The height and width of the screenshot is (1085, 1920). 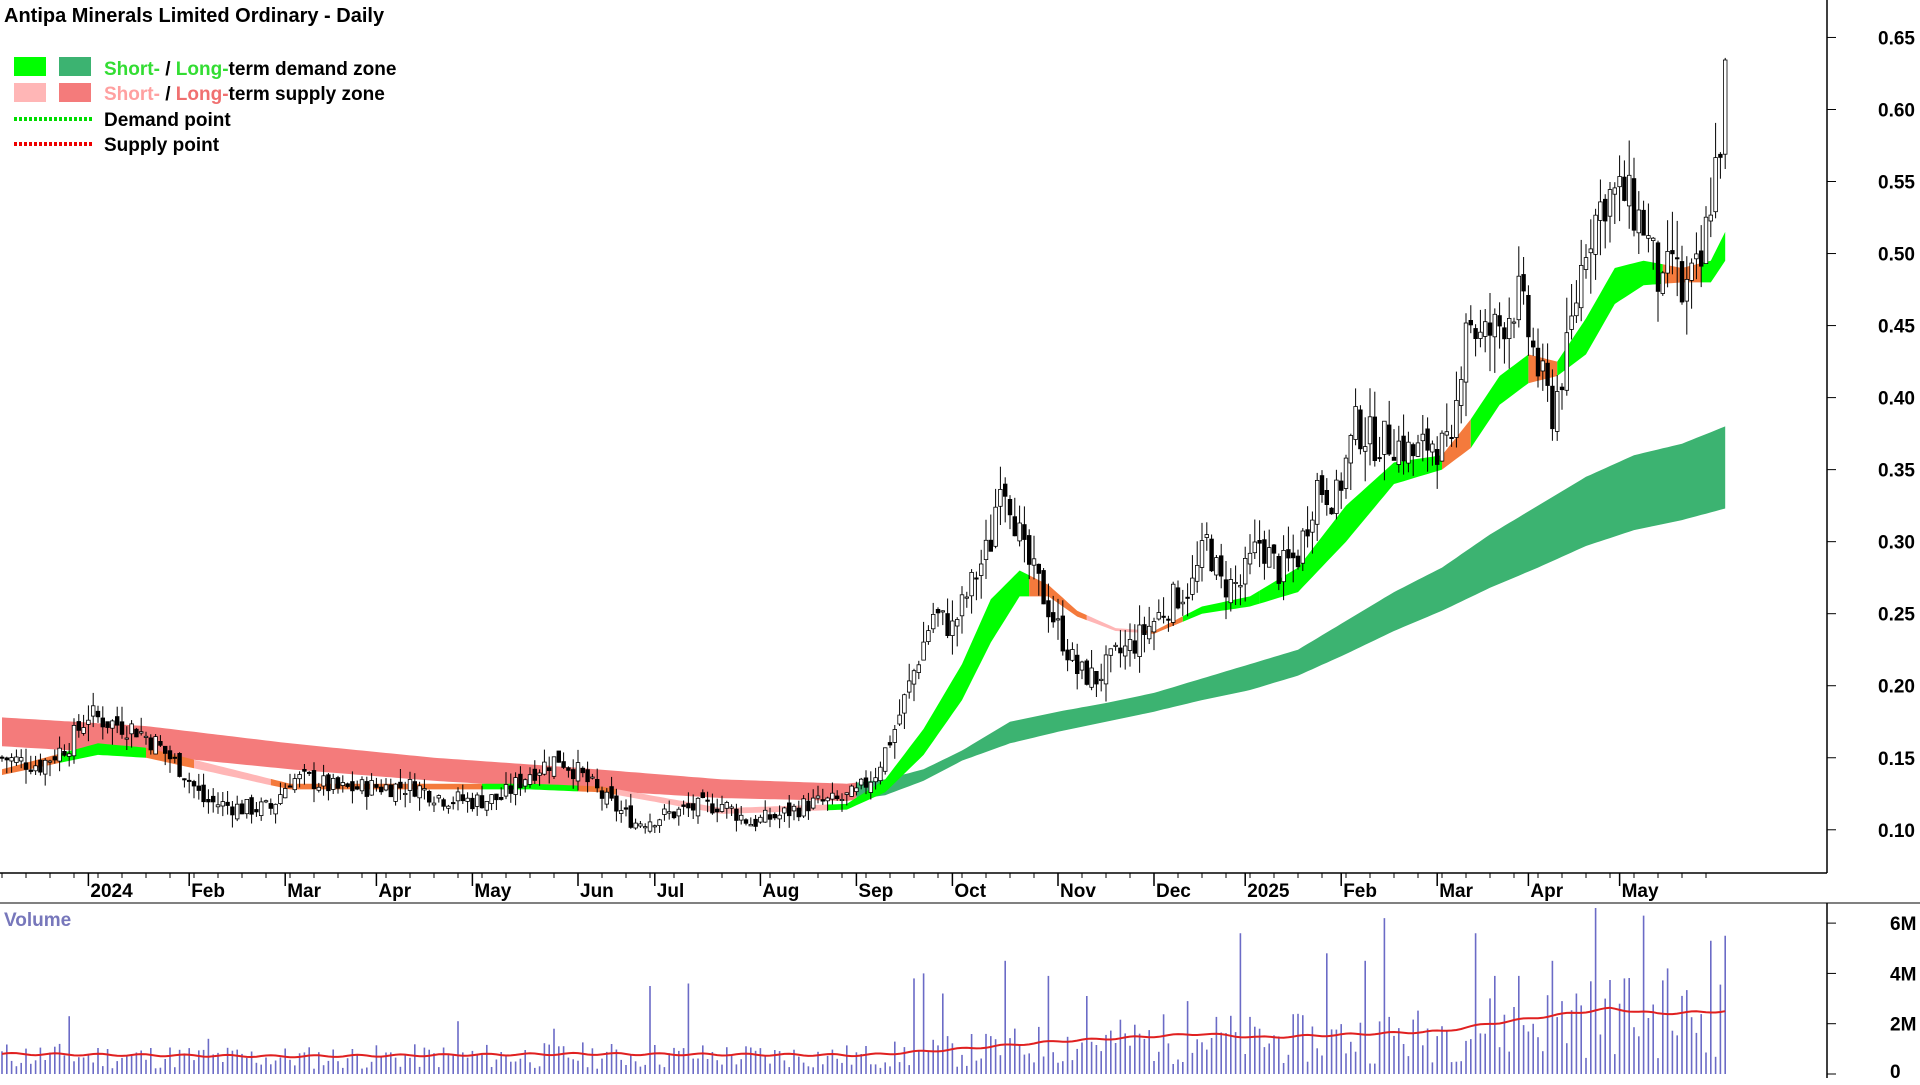 What do you see at coordinates (202, 94) in the screenshot?
I see `legend-supply-long: Long-` at bounding box center [202, 94].